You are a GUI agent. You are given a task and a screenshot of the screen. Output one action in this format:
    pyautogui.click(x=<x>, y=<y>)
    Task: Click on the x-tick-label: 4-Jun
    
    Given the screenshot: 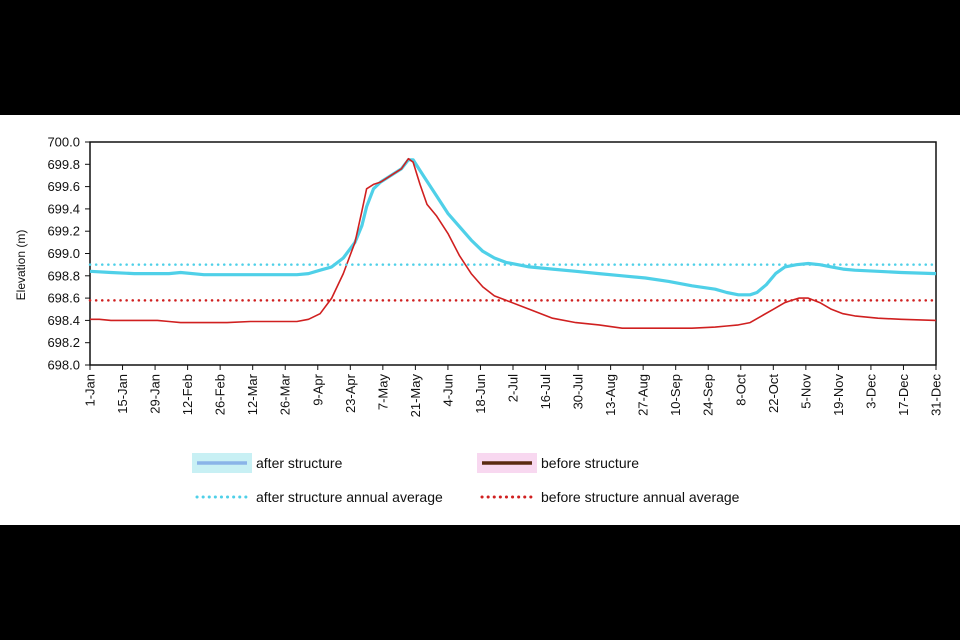 What is the action you would take?
    pyautogui.click(x=447, y=390)
    